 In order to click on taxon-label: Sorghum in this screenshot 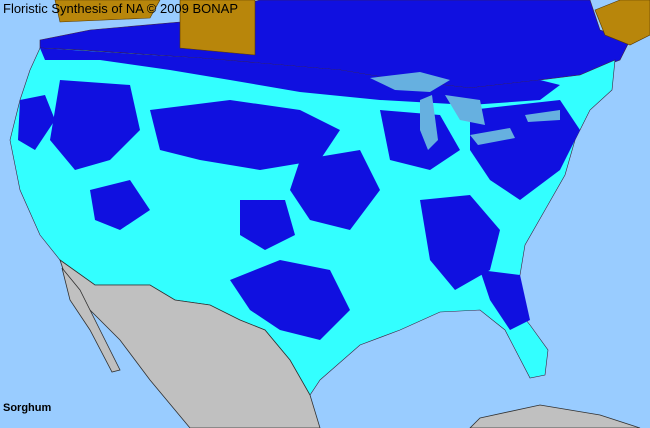, I will do `click(27, 408)`.